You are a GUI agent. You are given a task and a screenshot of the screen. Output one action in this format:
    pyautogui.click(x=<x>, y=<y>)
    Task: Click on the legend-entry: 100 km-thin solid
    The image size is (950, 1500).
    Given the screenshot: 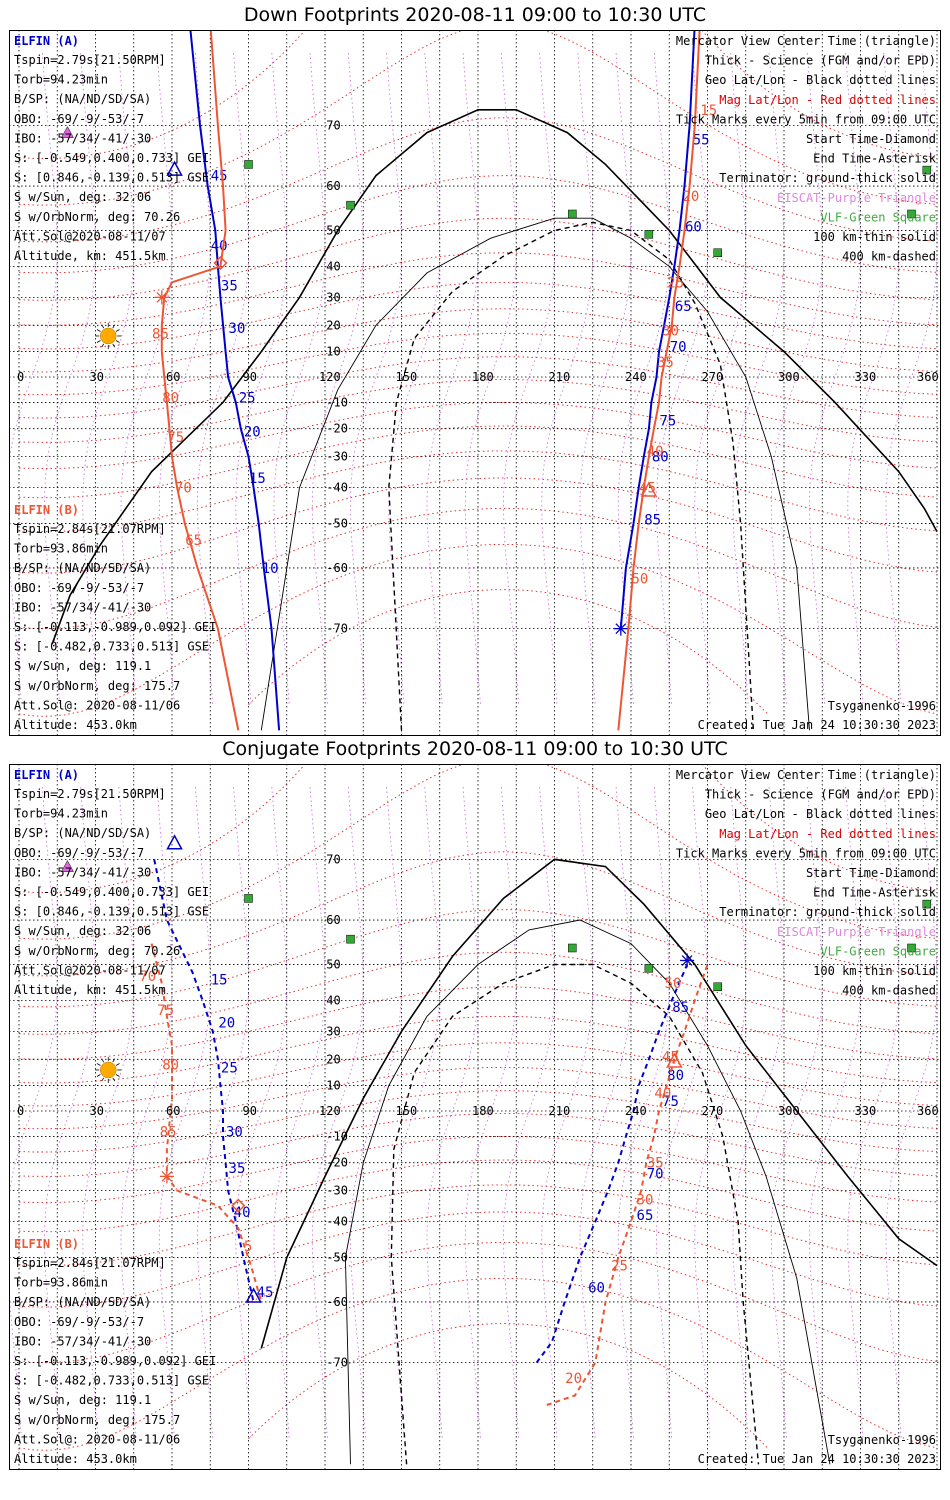 What is the action you would take?
    pyautogui.click(x=874, y=237)
    